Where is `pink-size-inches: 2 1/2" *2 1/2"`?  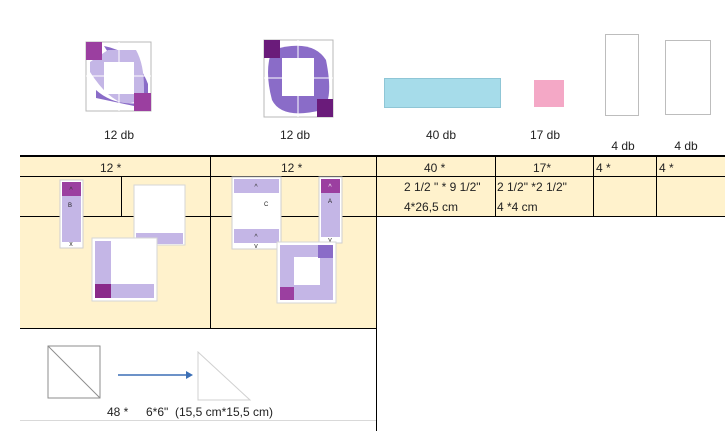
pink-size-inches: 2 1/2" *2 1/2" is located at coordinates (532, 187).